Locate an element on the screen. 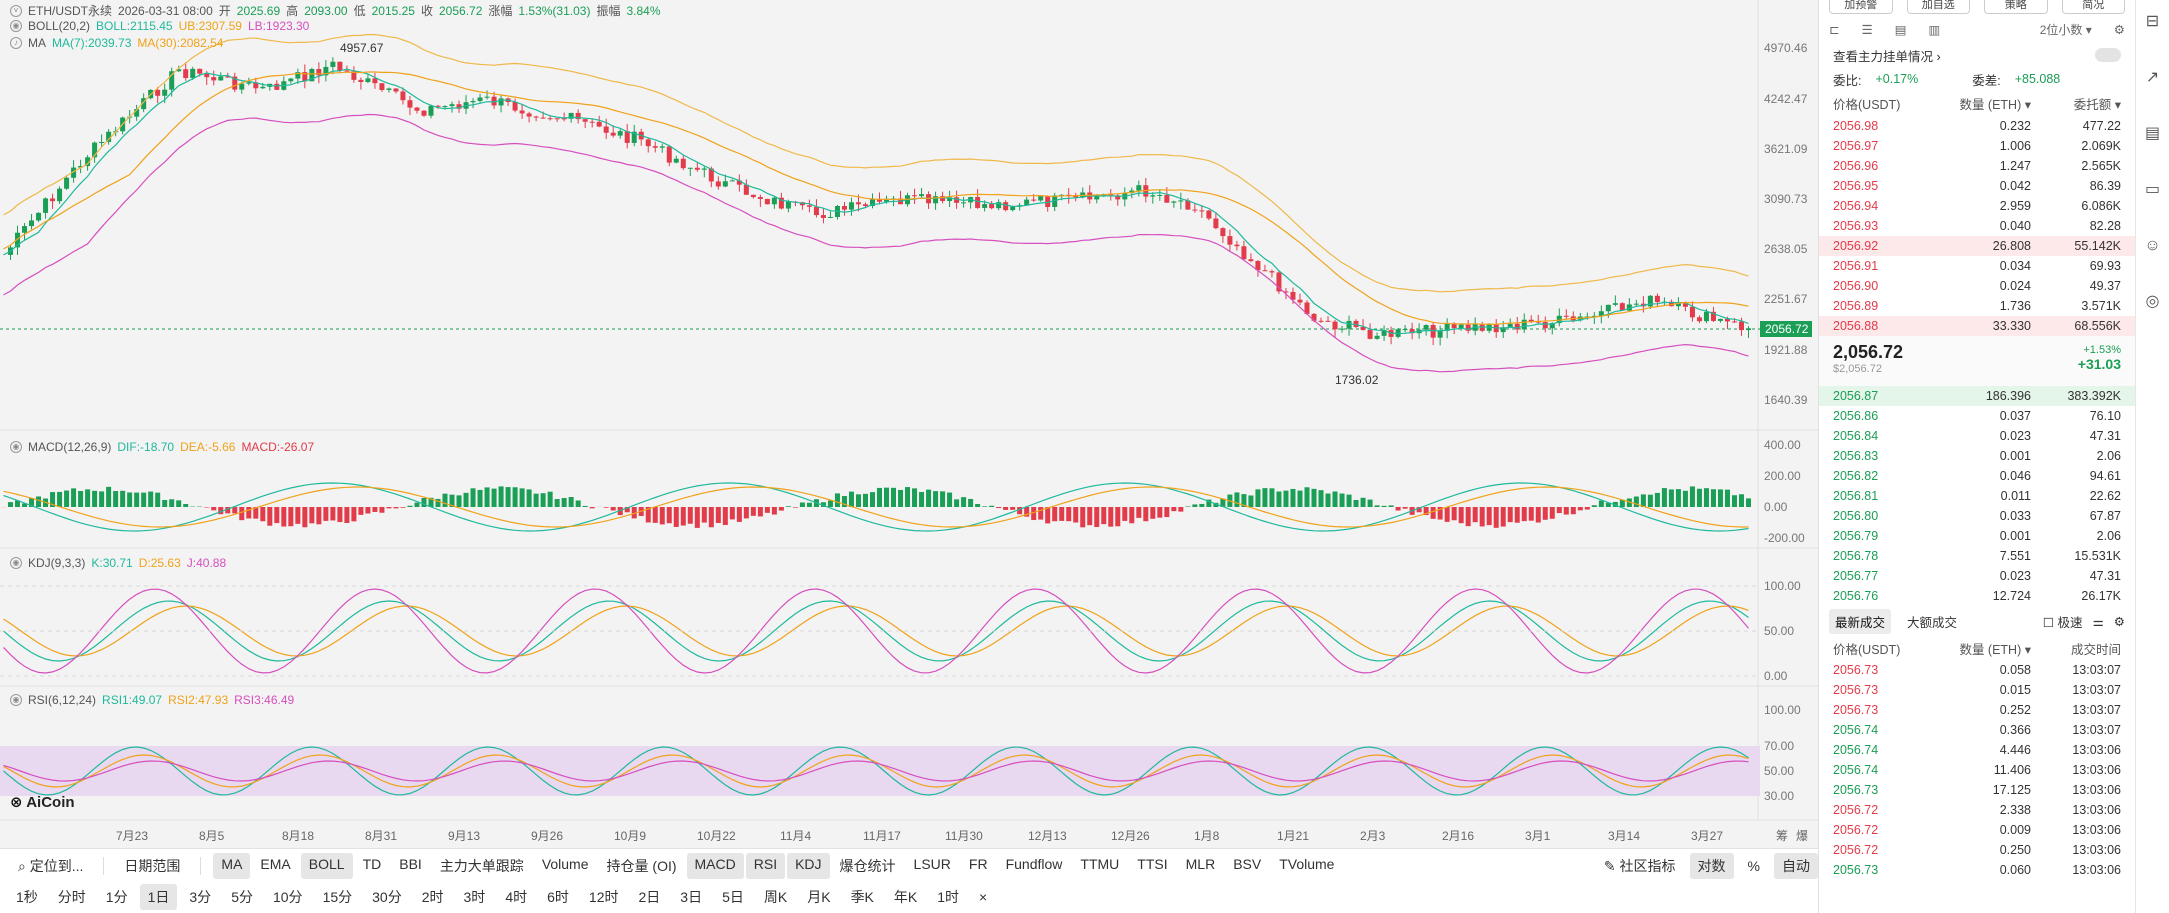 The width and height of the screenshot is (2169, 913). filter-icon: ⚌ is located at coordinates (2098, 621).